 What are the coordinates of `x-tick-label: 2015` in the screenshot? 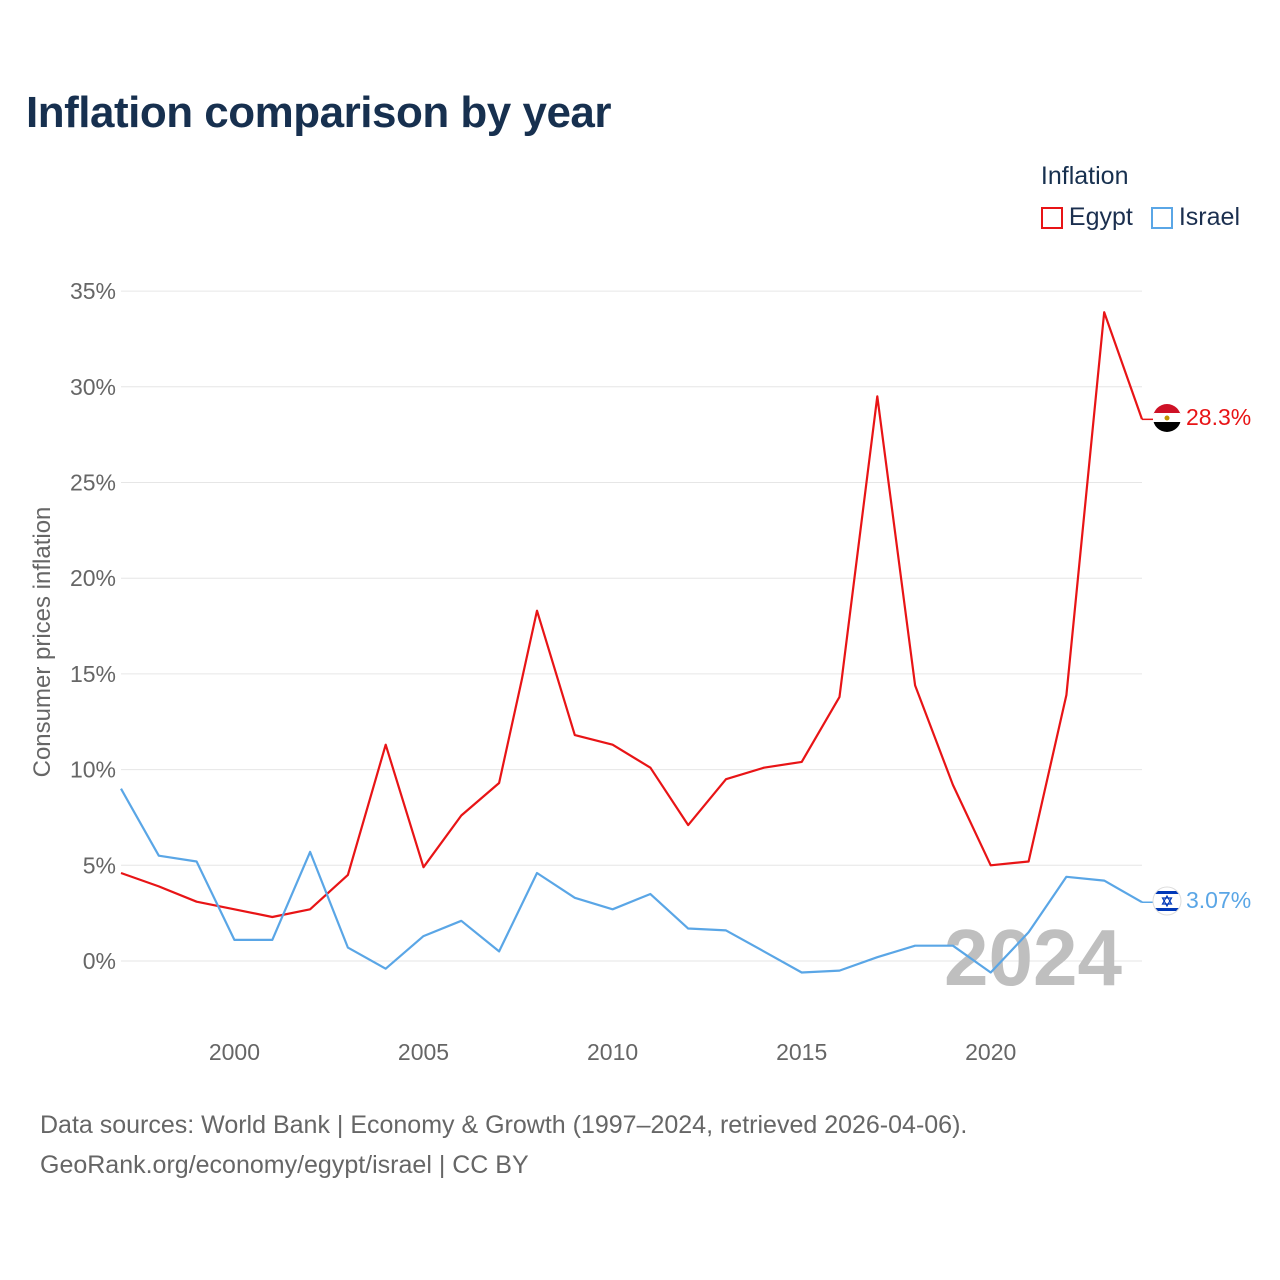 It's located at (801, 1052).